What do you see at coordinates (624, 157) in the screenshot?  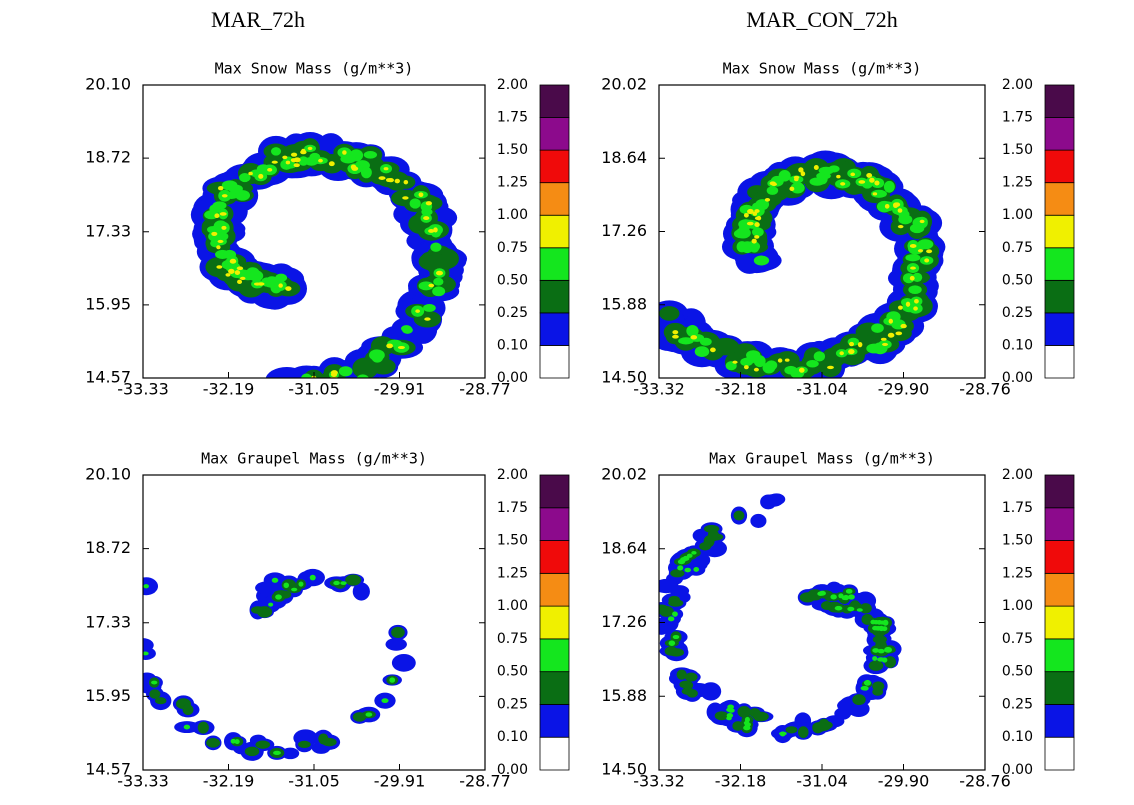 I see `y-tick-label: 18.64` at bounding box center [624, 157].